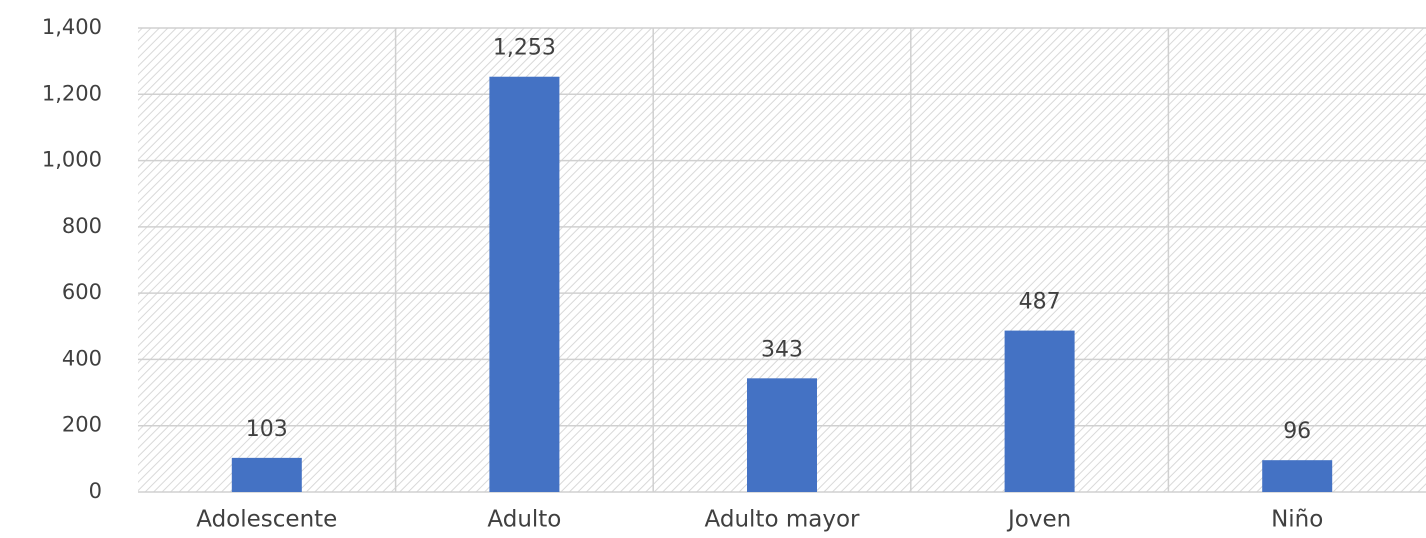 The height and width of the screenshot is (538, 1426). Describe the element at coordinates (82, 226) in the screenshot. I see `y-tick-label: 800` at that location.